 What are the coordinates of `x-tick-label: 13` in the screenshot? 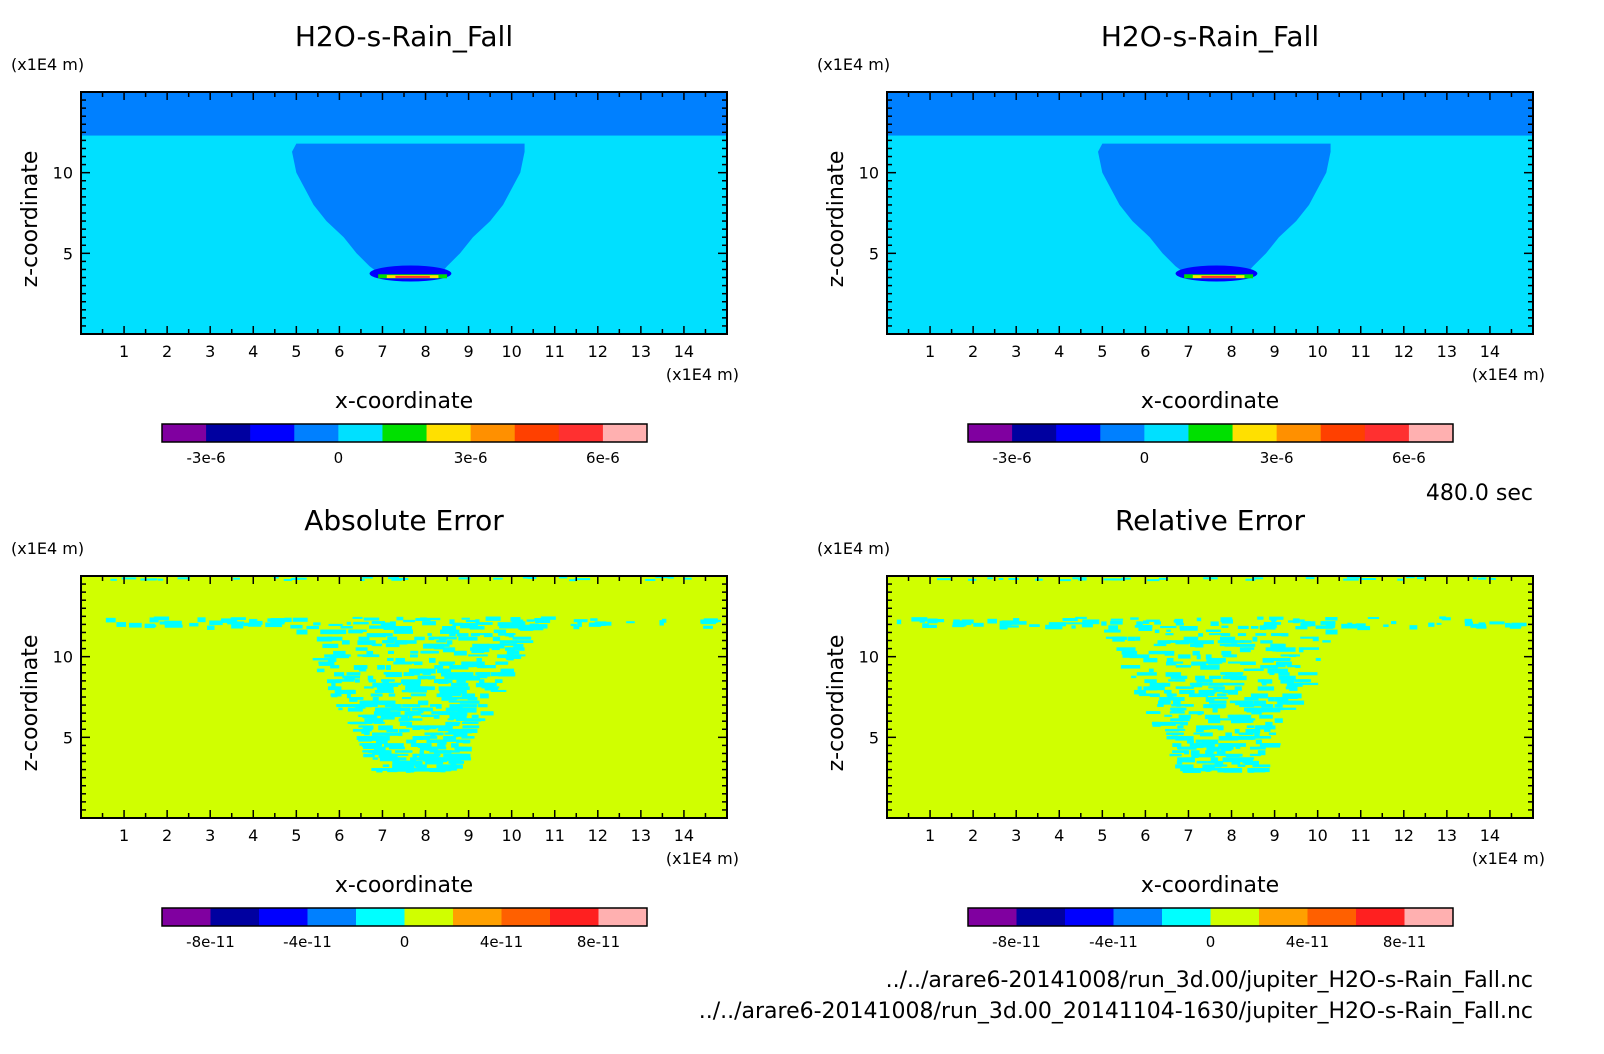 It's located at (641, 351).